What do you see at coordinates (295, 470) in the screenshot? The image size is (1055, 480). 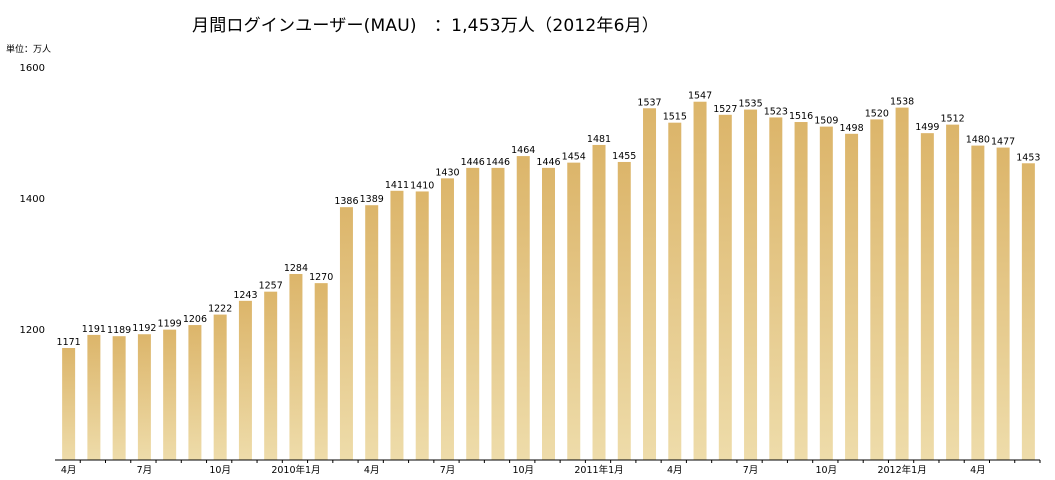 I see `x-tick-label: 2010年1月` at bounding box center [295, 470].